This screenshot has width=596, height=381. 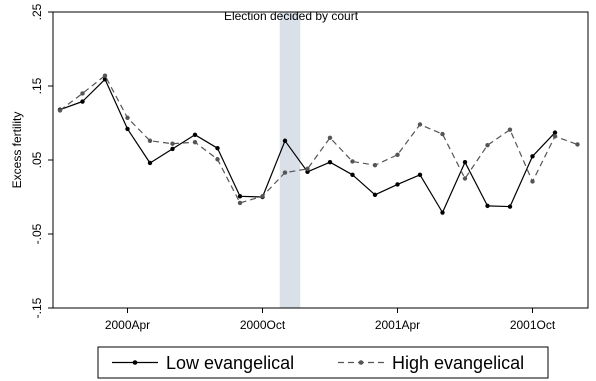 I want to click on y-tick-label: -.15, so click(x=37, y=307).